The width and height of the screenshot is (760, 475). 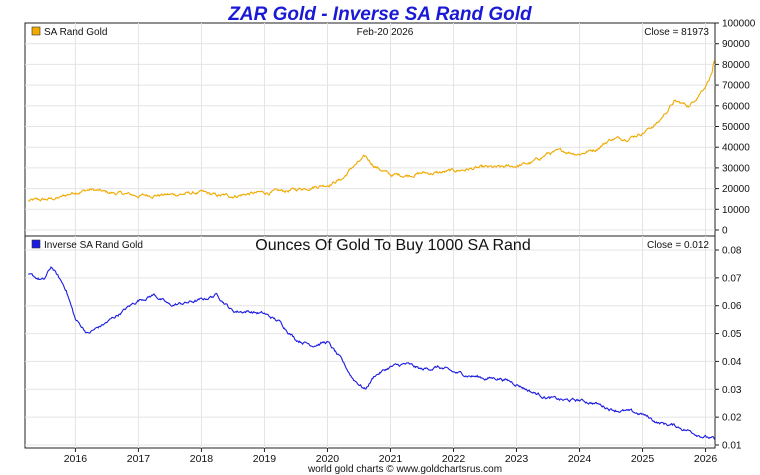 What do you see at coordinates (725, 231) in the screenshot?
I see `top-y-tick-label: 0` at bounding box center [725, 231].